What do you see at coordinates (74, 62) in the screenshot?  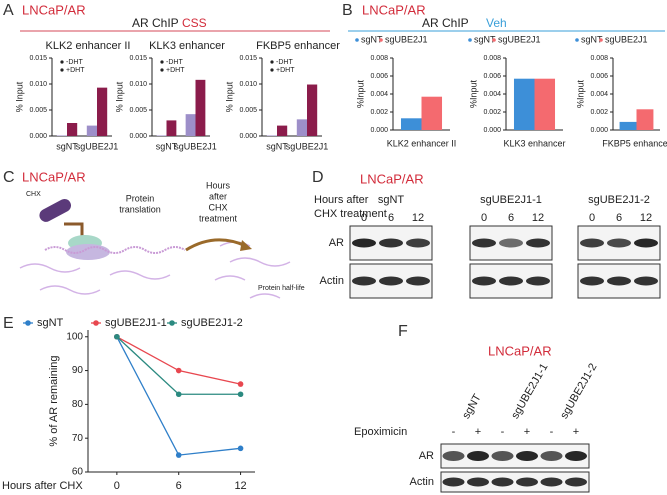 I see `legend-label: -DHT` at bounding box center [74, 62].